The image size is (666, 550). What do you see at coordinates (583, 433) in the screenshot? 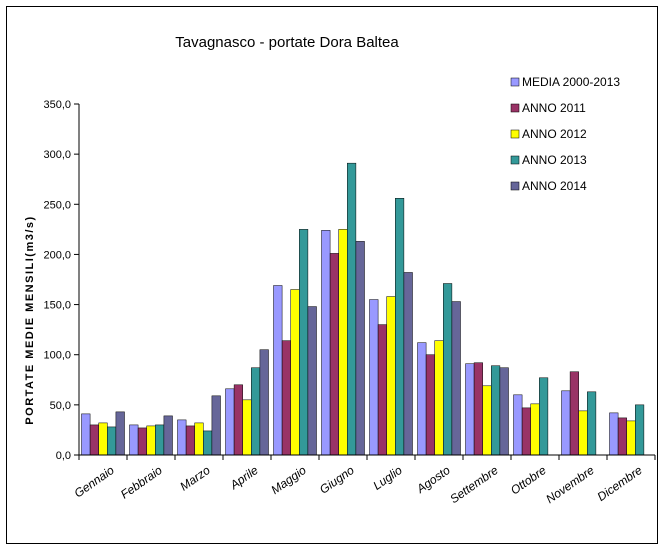
I see `bar-anno-2012-novembre` at bounding box center [583, 433].